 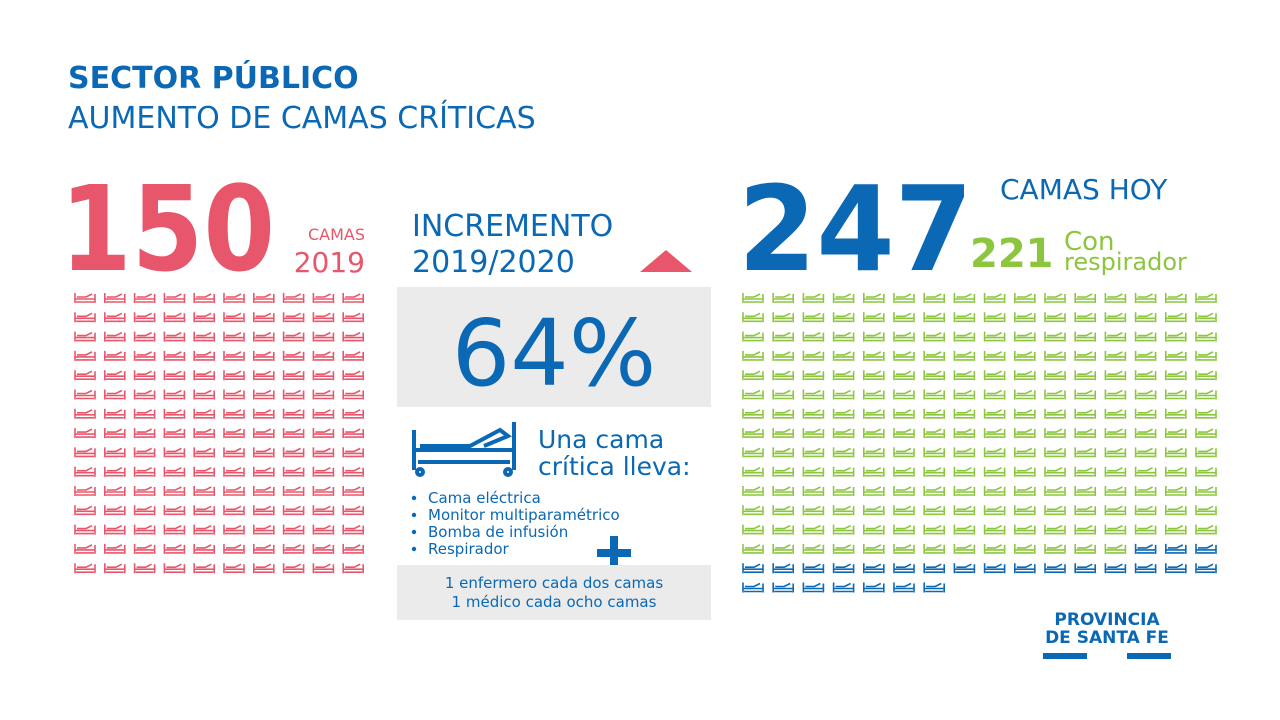 What do you see at coordinates (484, 498) in the screenshot?
I see `requirement-item: Cama eléctrica` at bounding box center [484, 498].